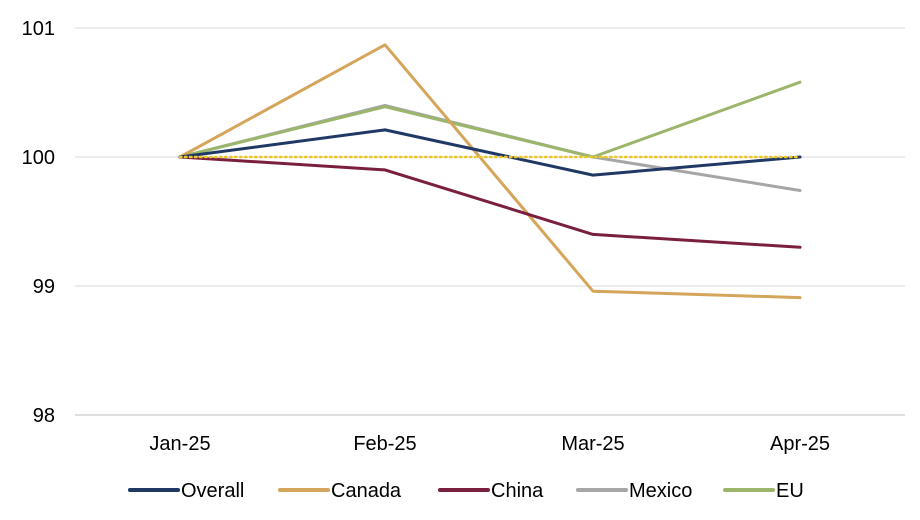  Describe the element at coordinates (490, 152) in the screenshot. I see `series-line-overall` at that location.